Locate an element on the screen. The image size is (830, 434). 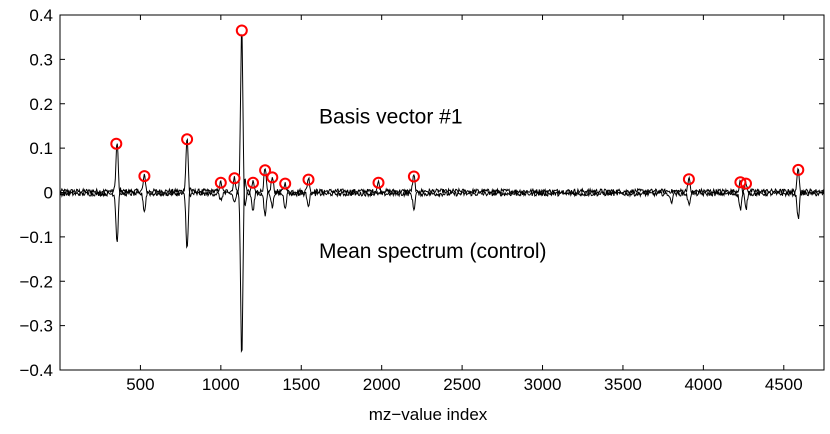
x-tick-label: 2500 is located at coordinates (462, 384).